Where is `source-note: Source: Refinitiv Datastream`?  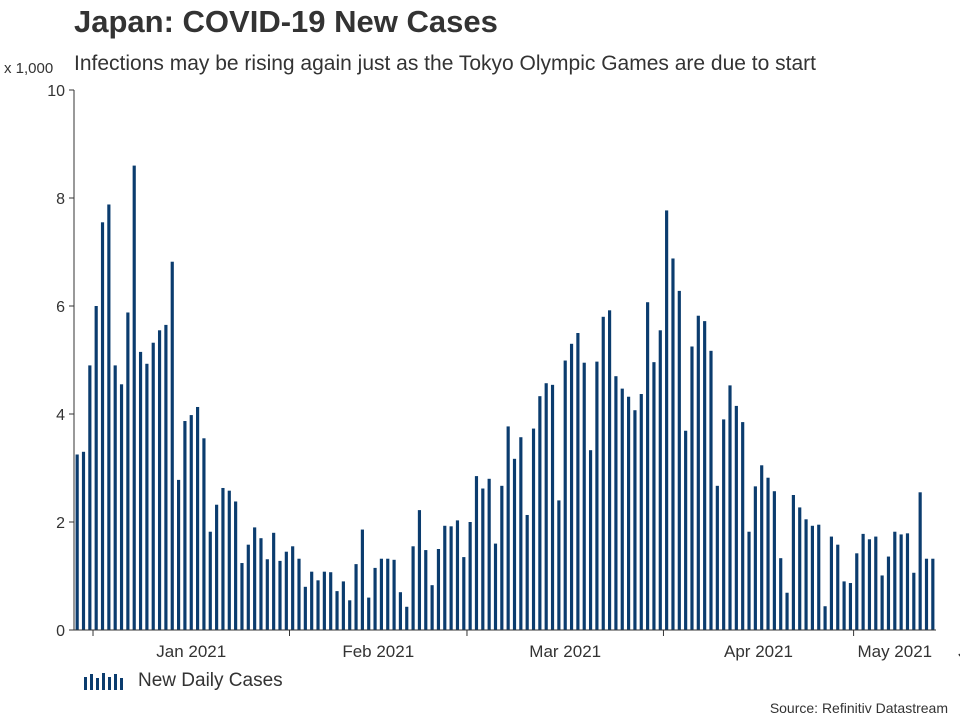 source-note: Source: Refinitiv Datastream is located at coordinates (858, 708).